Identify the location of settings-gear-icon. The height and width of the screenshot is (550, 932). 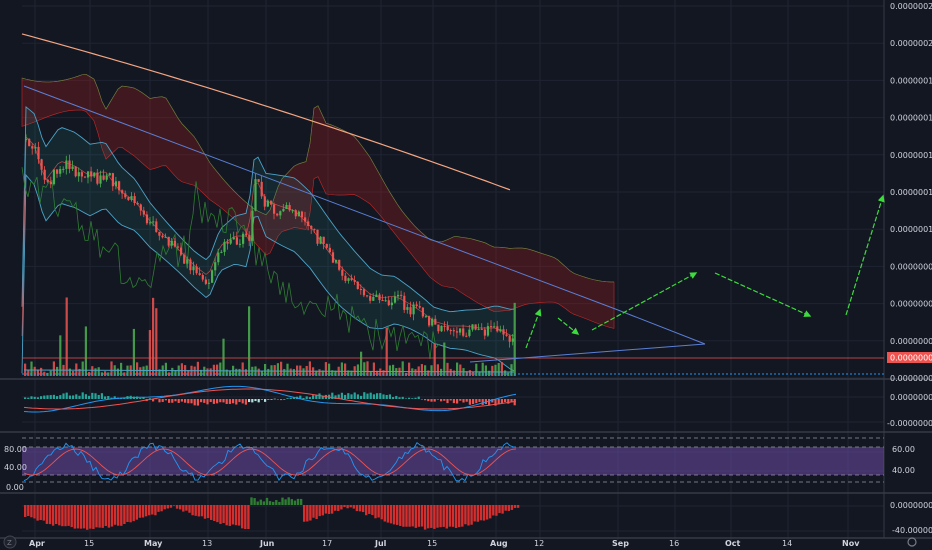
(912, 542).